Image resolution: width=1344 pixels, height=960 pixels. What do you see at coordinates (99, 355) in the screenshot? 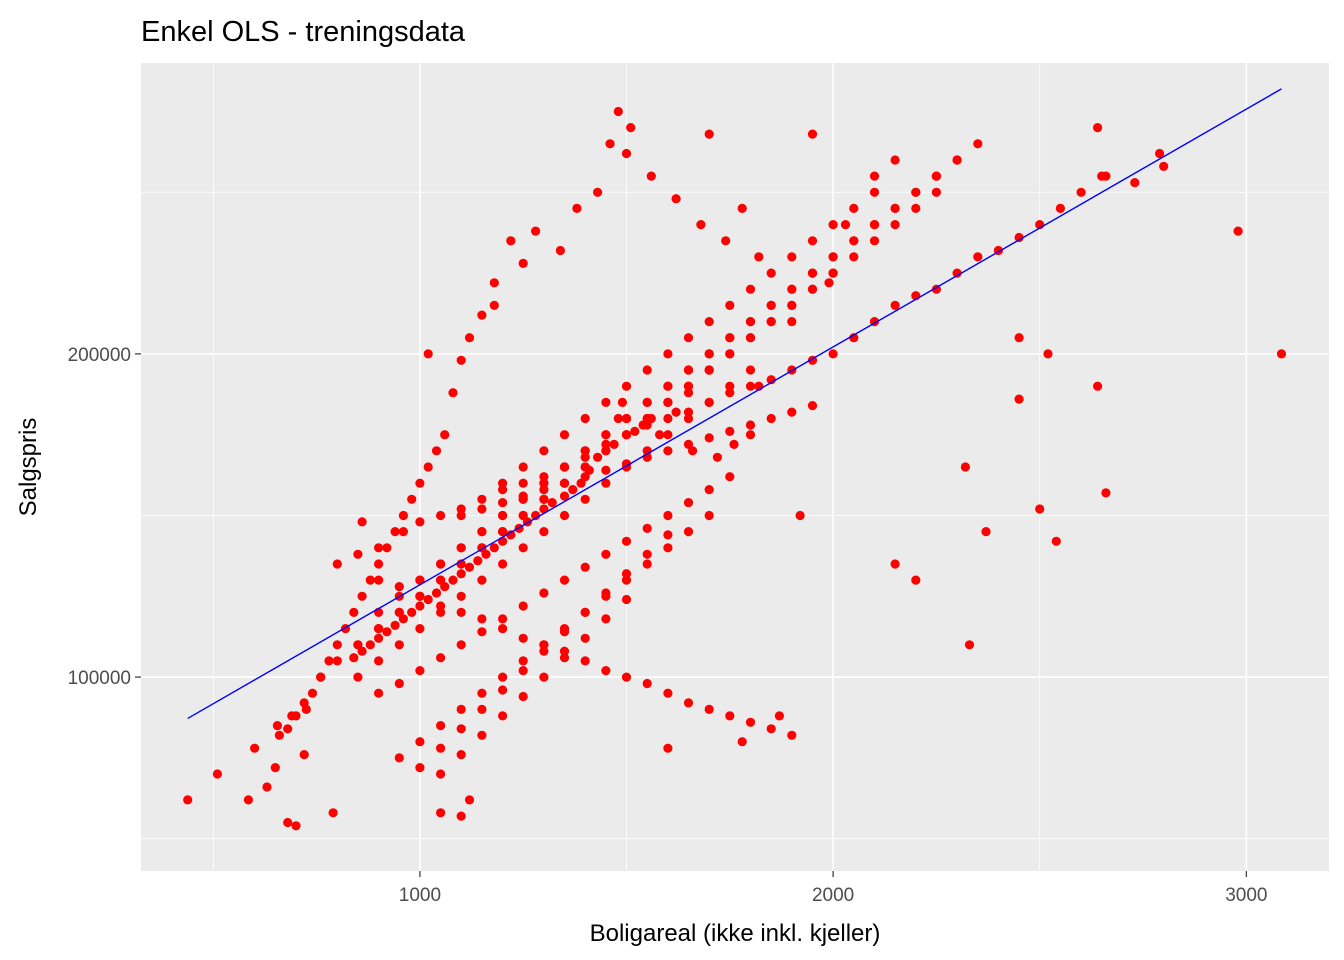
I see `y-tick-label: 200000` at bounding box center [99, 355].